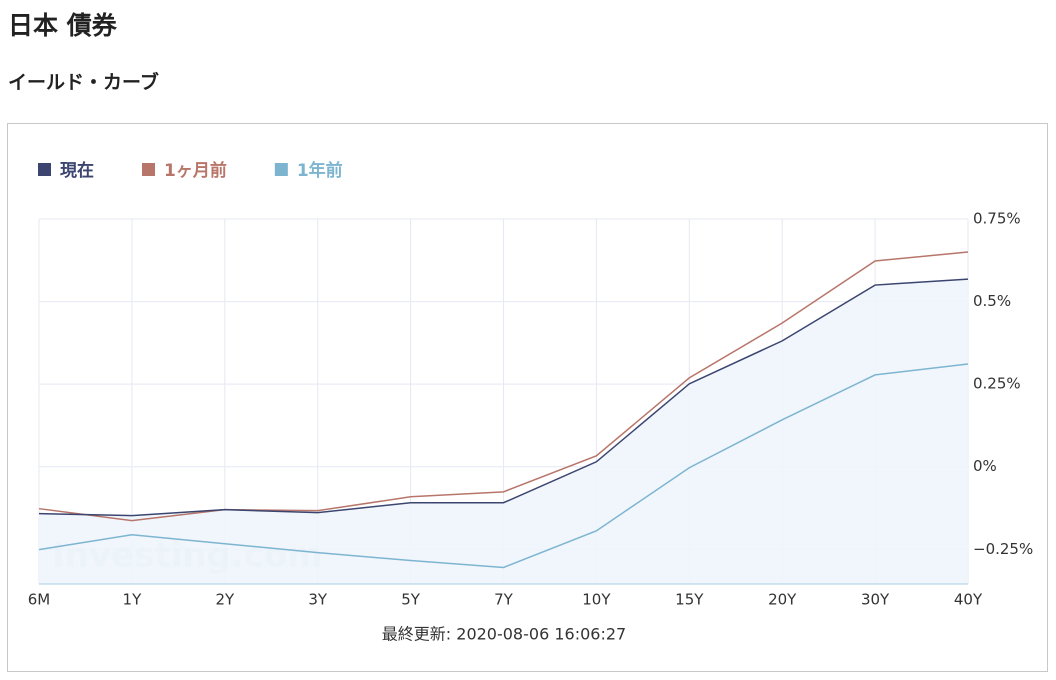  Describe the element at coordinates (77, 170) in the screenshot. I see `legend-label: 現在` at that location.